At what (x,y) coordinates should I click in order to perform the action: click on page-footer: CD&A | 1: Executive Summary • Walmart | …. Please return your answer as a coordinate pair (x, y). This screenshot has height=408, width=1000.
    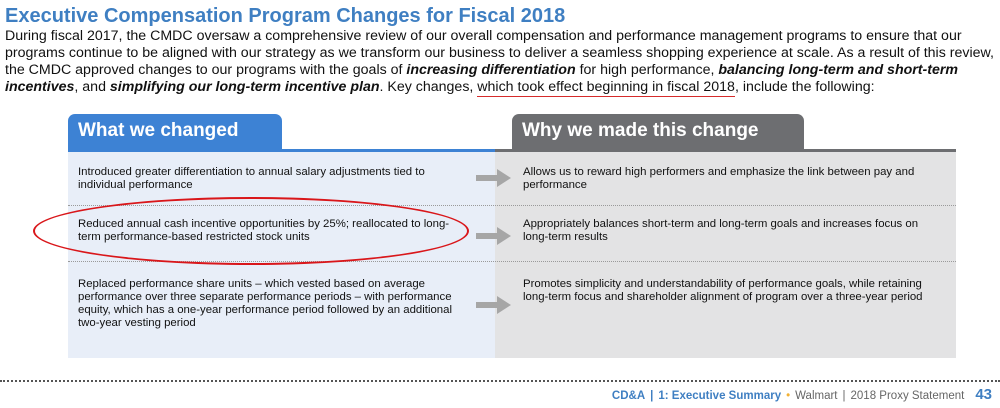
    Looking at the image, I should click on (802, 394).